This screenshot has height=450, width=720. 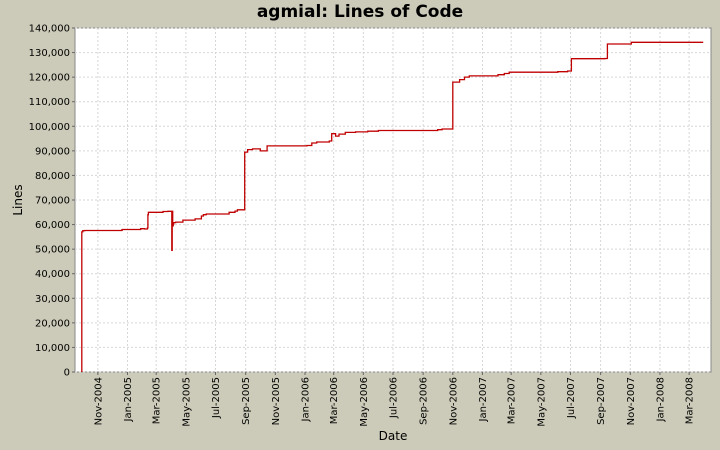 What do you see at coordinates (52, 201) in the screenshot?
I see `y-tick-label: 70,000` at bounding box center [52, 201].